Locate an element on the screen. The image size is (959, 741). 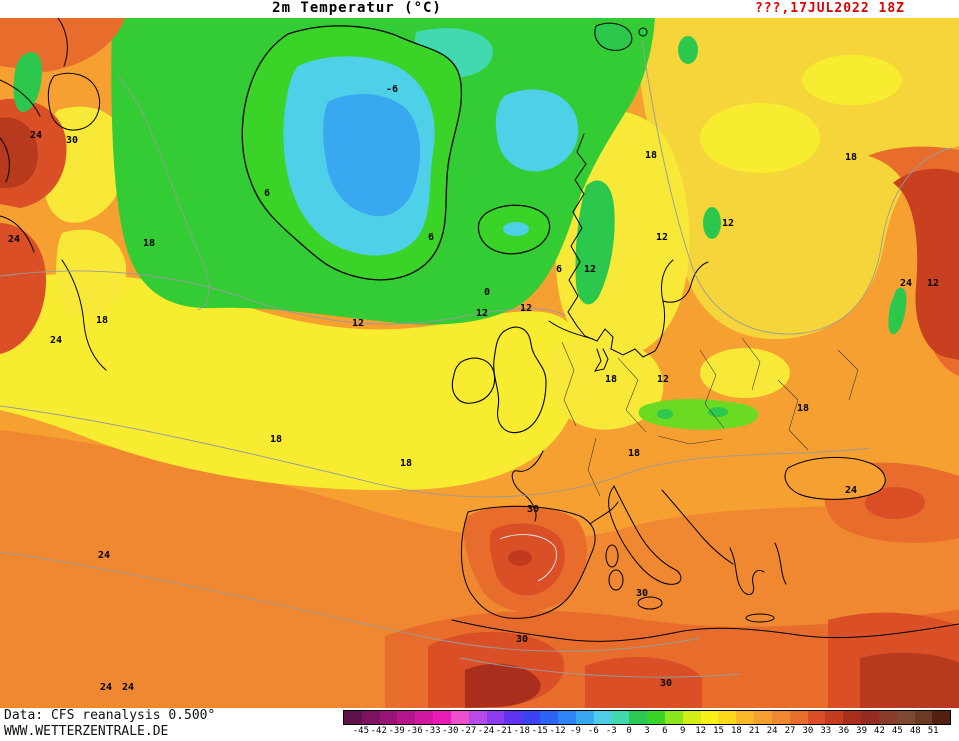
colorbar-tick-label: 36 is located at coordinates (844, 731).